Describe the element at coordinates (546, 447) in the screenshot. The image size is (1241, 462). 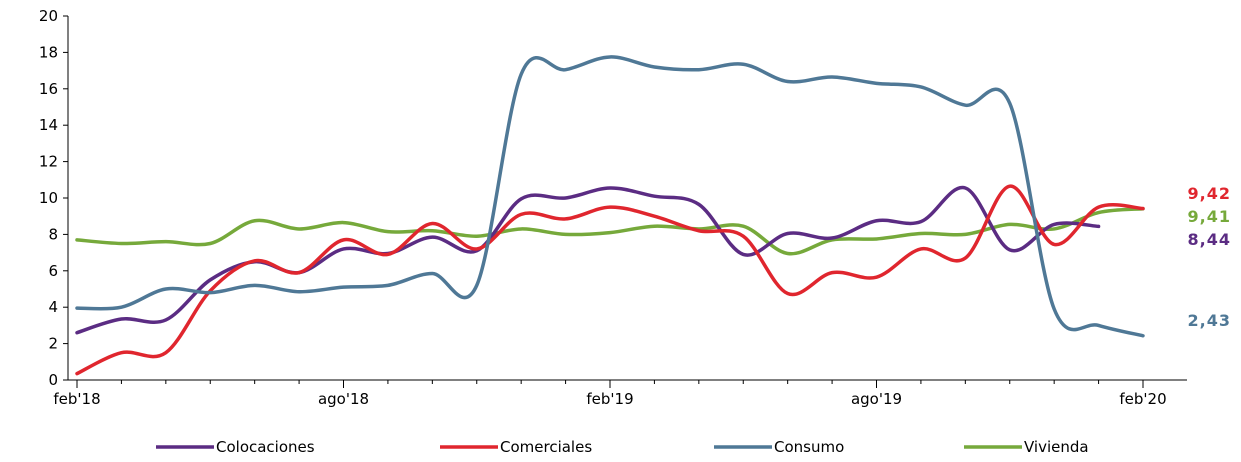
I see `legend-label-comerciales: Comerciales` at that location.